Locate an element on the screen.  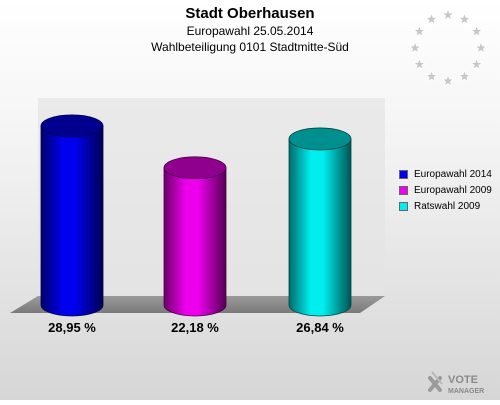
legend-label: Ratswahl 2009 is located at coordinates (447, 206).